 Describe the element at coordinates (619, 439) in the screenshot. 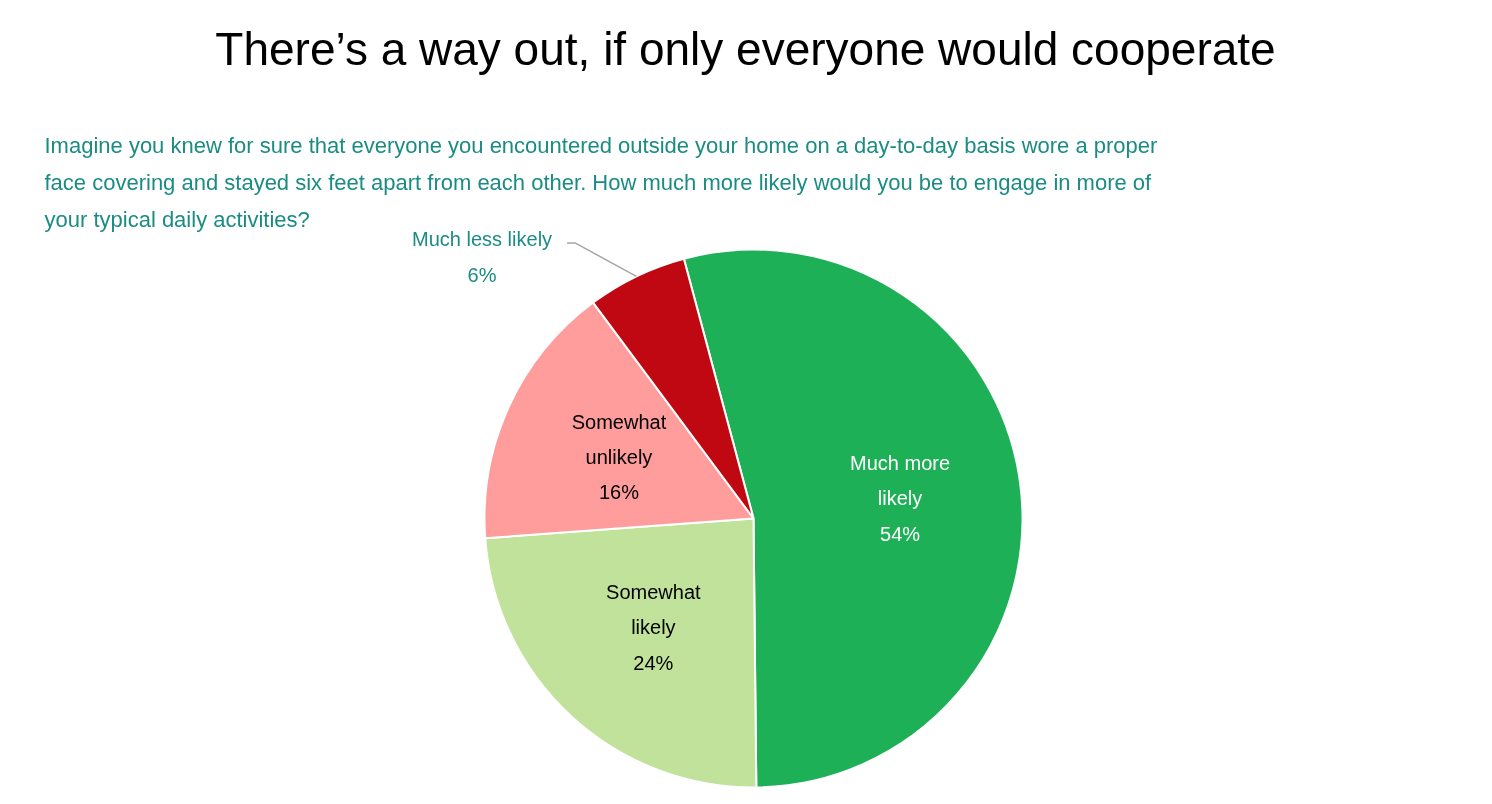

I see `slice-label: Somewhat unlikely` at that location.